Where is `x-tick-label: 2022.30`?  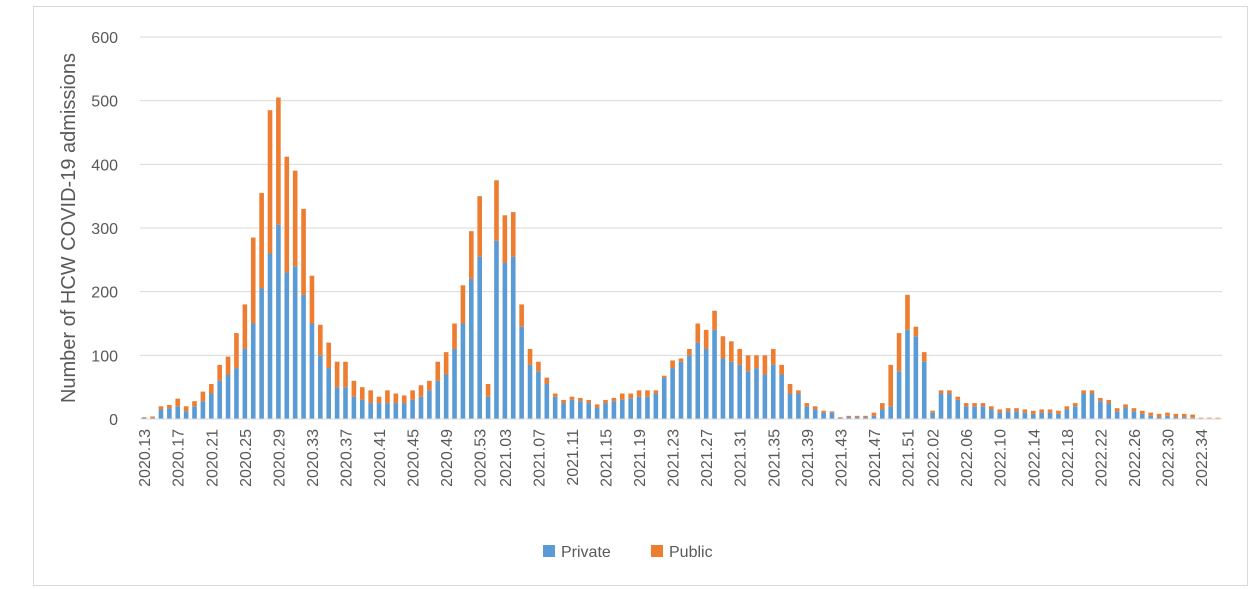
x-tick-label: 2022.30 is located at coordinates (1168, 458).